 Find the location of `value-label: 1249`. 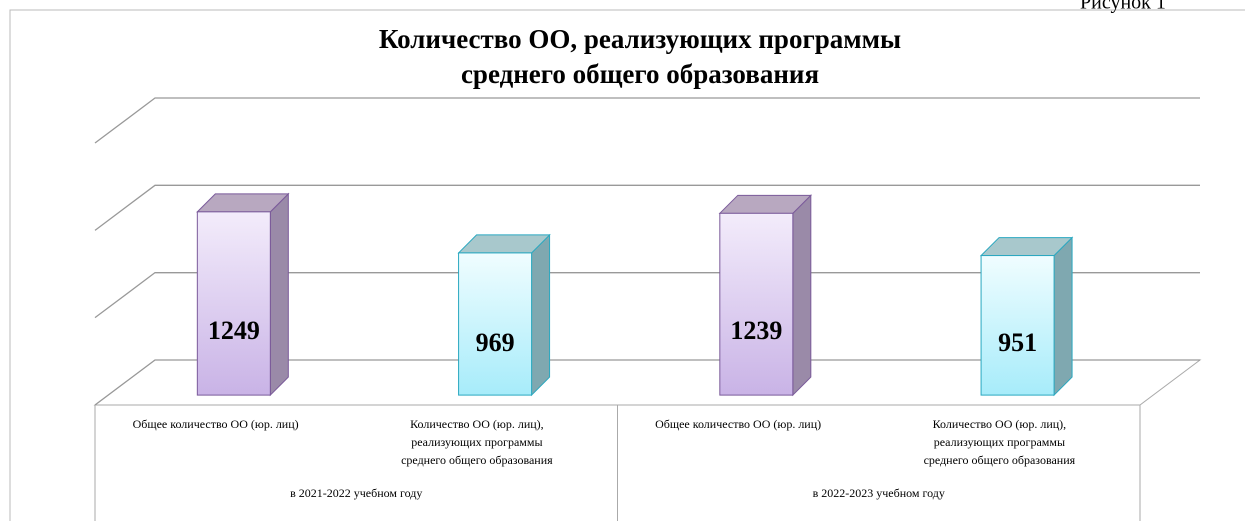

value-label: 1249 is located at coordinates (234, 330).